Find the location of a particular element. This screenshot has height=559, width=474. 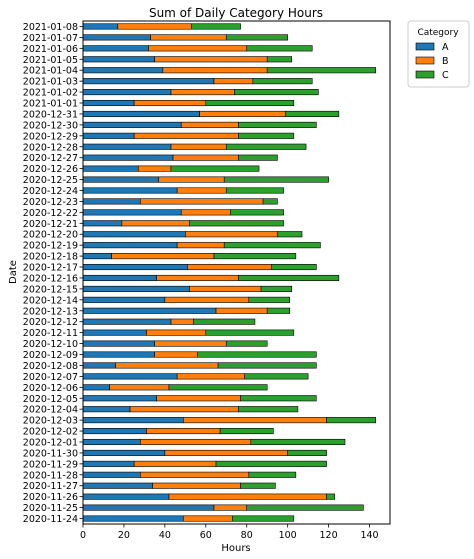

y-tick-label: 2020-11-28 is located at coordinates (50, 475).